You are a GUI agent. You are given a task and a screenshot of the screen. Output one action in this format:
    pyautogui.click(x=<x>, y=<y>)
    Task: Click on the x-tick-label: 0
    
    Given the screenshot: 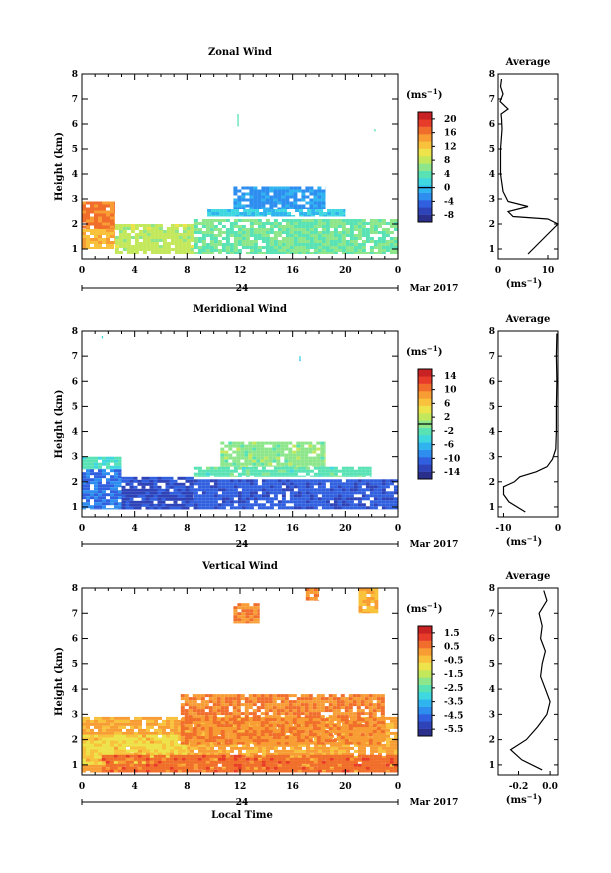 What is the action you would take?
    pyautogui.click(x=398, y=529)
    